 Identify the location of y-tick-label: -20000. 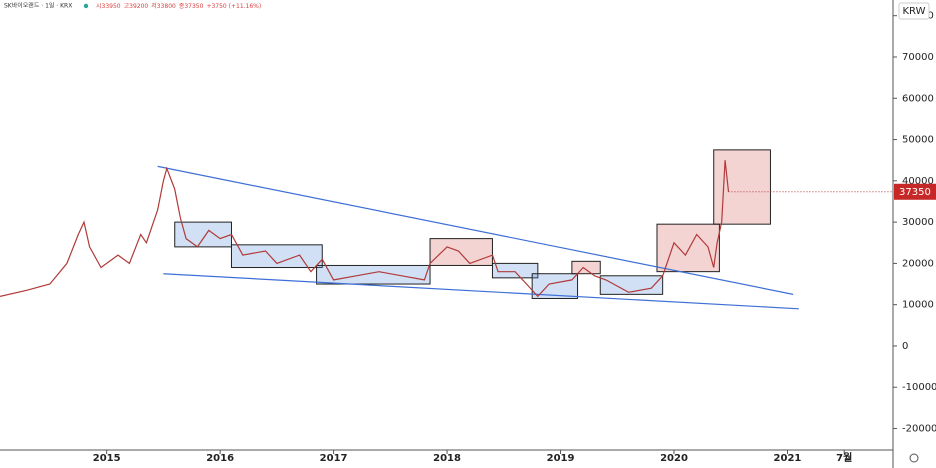
(919, 429).